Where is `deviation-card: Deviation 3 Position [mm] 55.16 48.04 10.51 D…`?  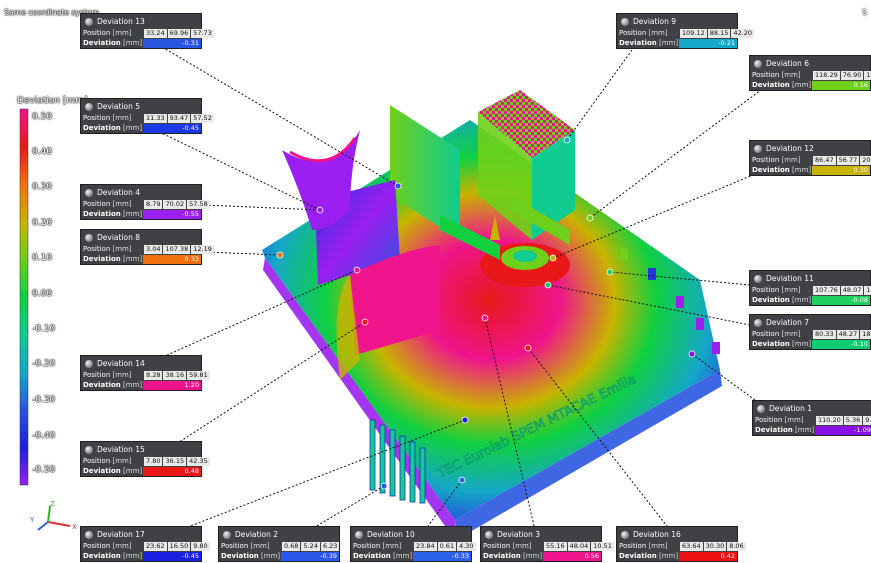 deviation-card: Deviation 3 Position [mm] 55.16 48.04 10.51 D… is located at coordinates (547, 544).